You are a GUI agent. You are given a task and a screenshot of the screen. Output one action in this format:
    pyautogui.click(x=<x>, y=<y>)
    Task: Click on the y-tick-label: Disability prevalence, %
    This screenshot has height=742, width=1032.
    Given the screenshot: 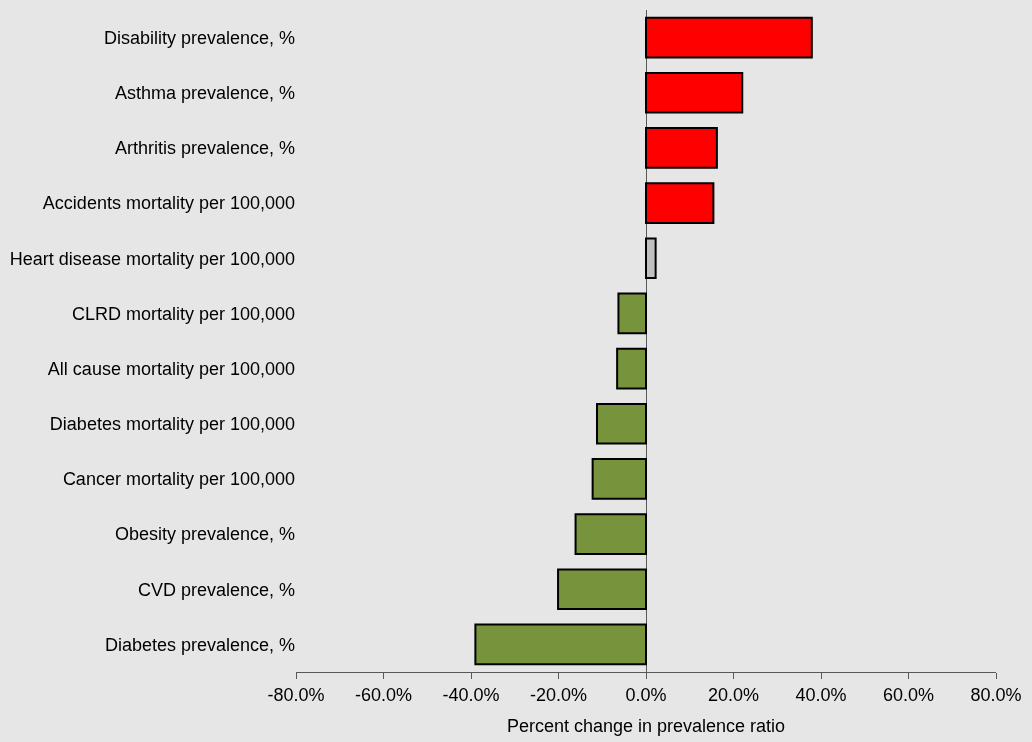 What is the action you would take?
    pyautogui.click(x=199, y=37)
    